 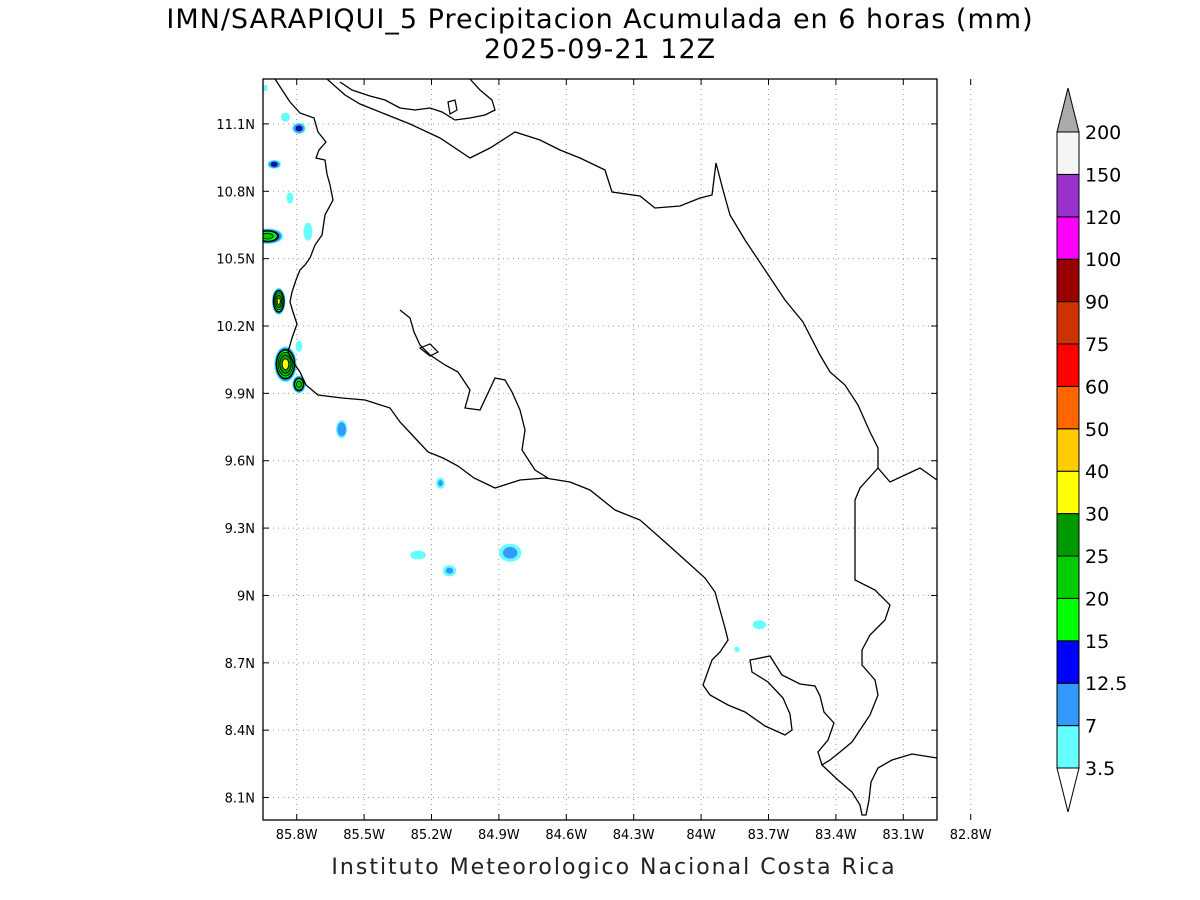 What do you see at coordinates (364, 835) in the screenshot?
I see `x-tick-label: 85.5W` at bounding box center [364, 835].